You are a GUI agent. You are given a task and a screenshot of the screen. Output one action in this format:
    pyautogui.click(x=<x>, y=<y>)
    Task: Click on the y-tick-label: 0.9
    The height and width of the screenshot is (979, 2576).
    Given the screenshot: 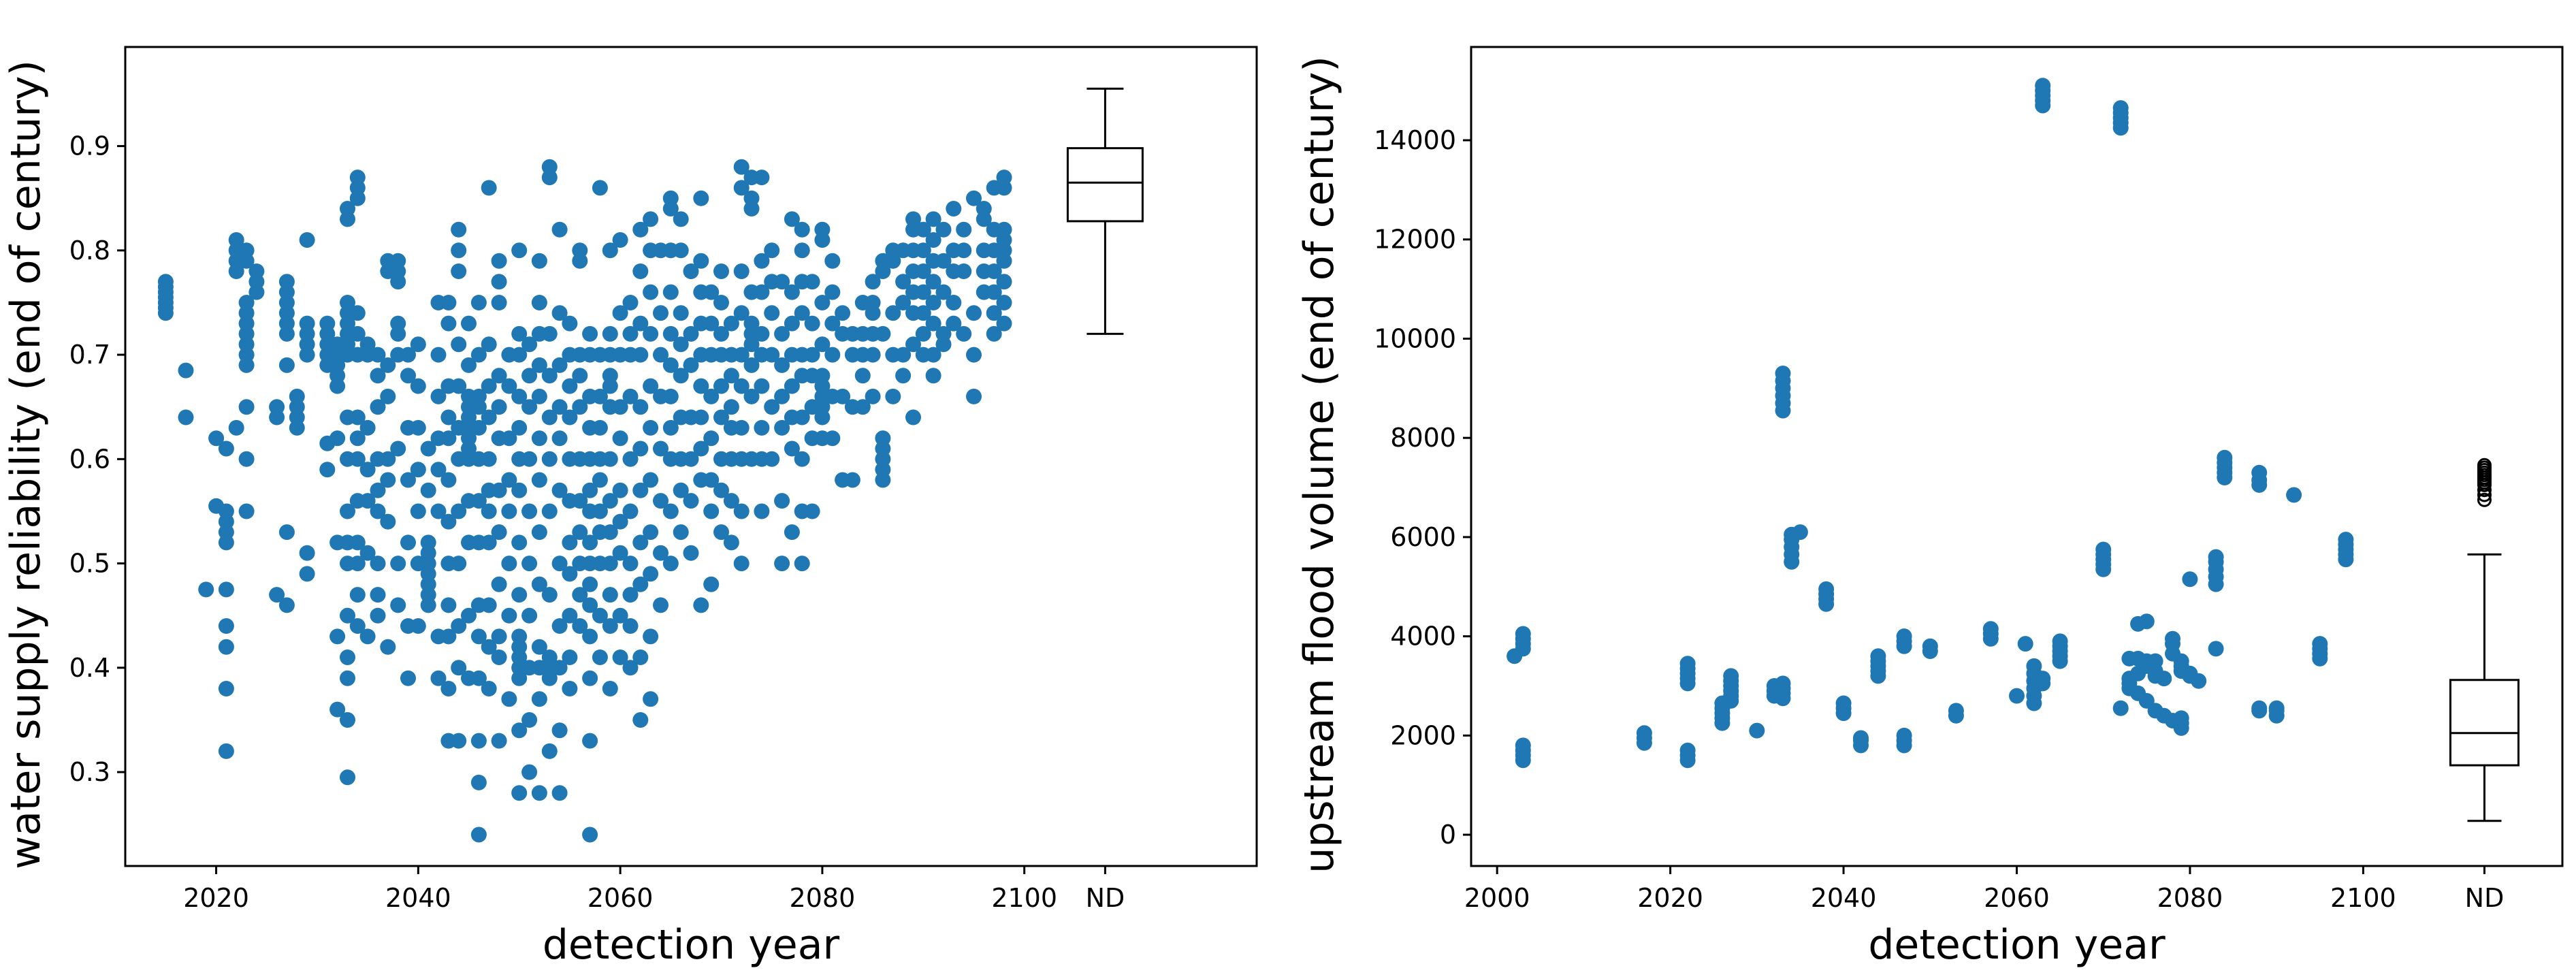 What is the action you would take?
    pyautogui.click(x=89, y=146)
    